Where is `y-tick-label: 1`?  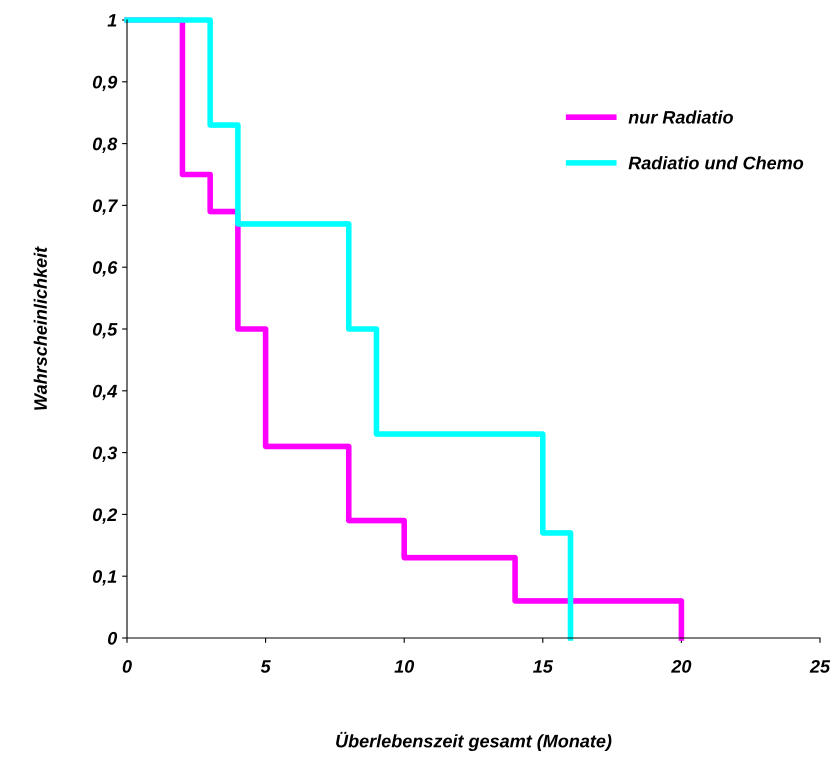 y-tick-label: 1 is located at coordinates (112, 20).